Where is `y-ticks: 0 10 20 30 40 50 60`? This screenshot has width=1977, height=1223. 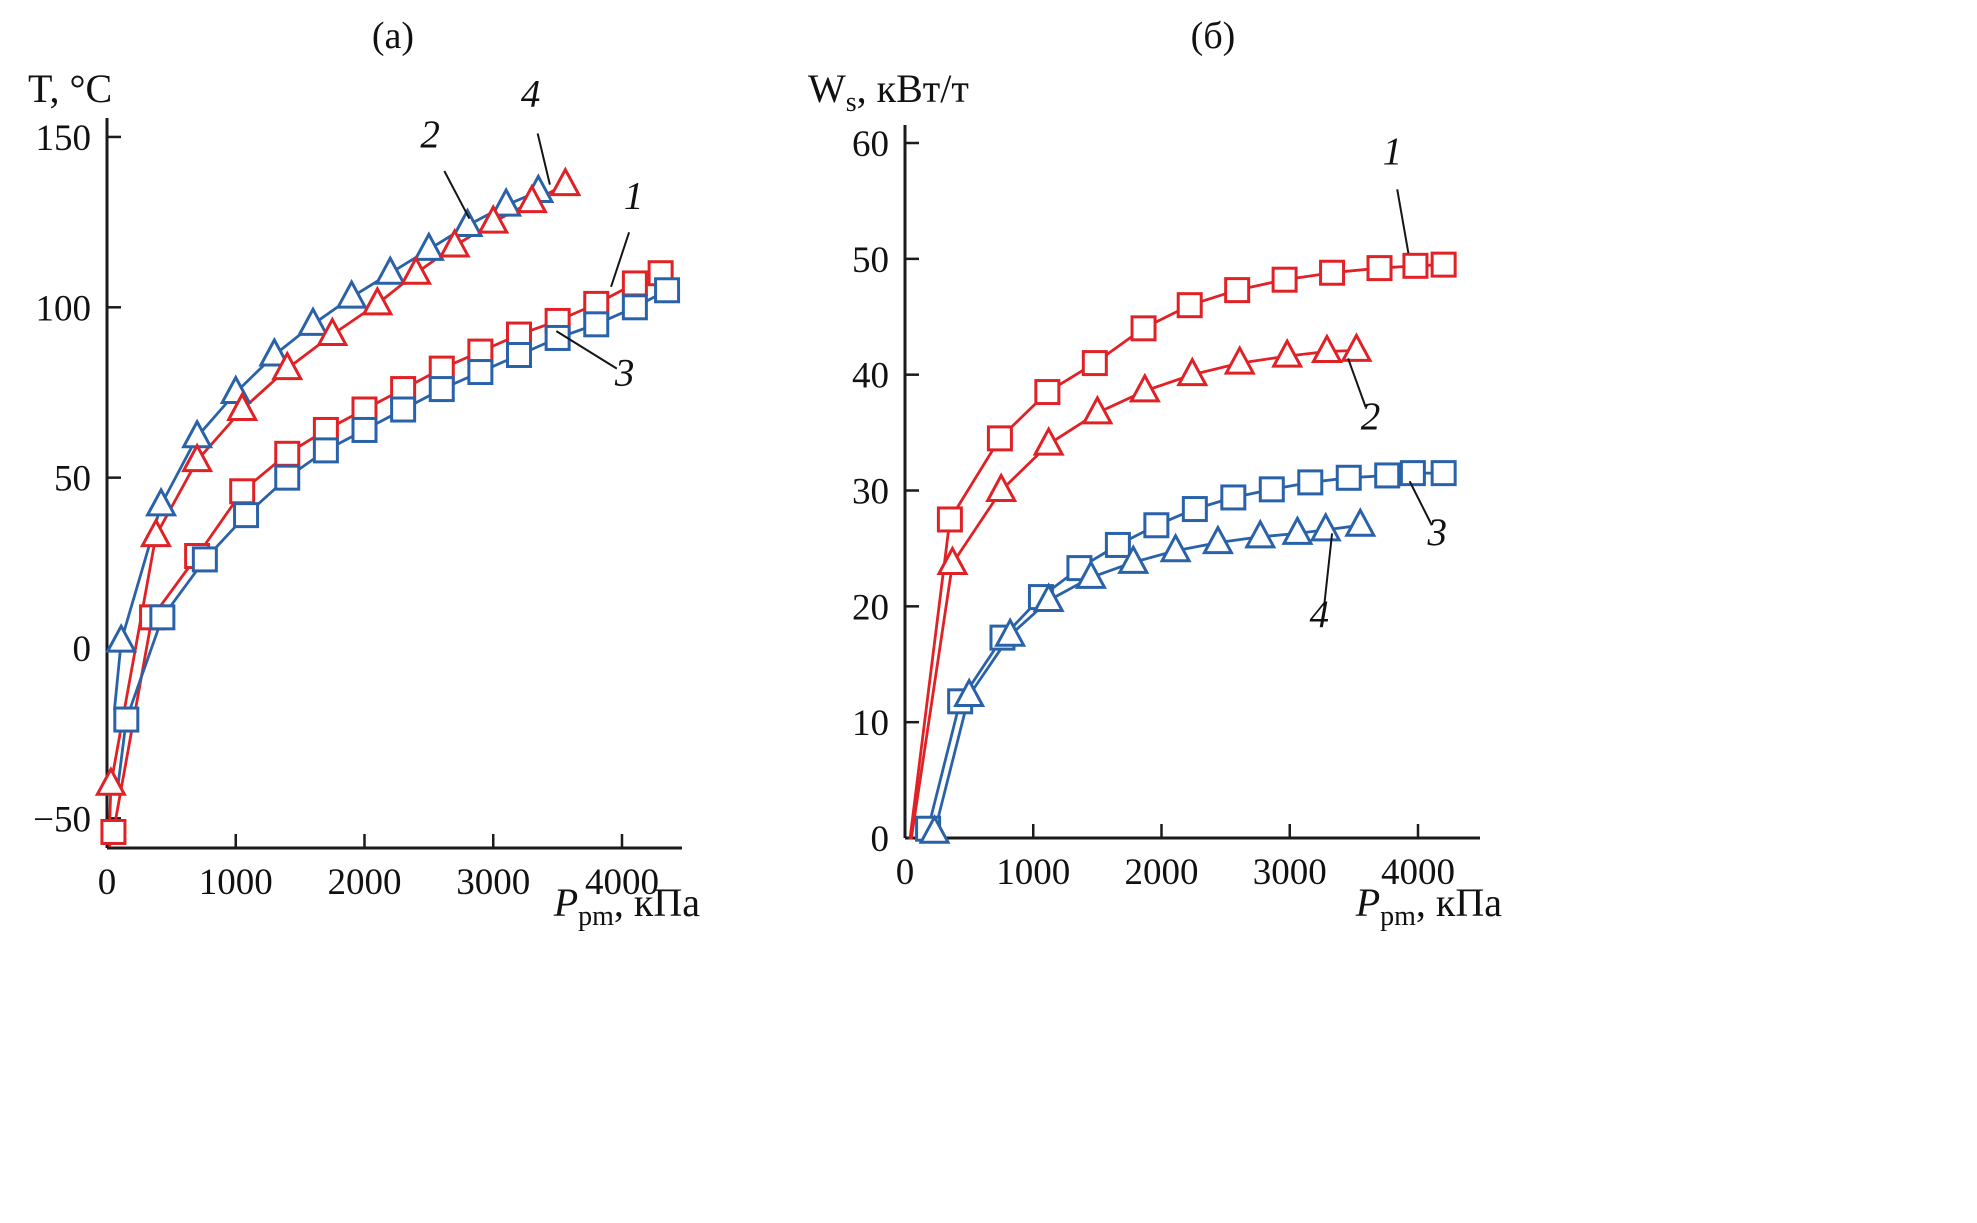
y-ticks: 0 10 20 30 40 50 60 is located at coordinates (885, 492).